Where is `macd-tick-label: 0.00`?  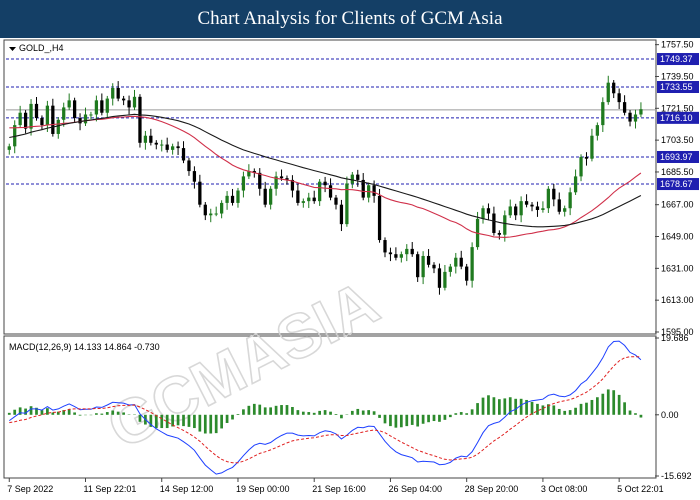 macd-tick-label: 0.00 is located at coordinates (670, 415).